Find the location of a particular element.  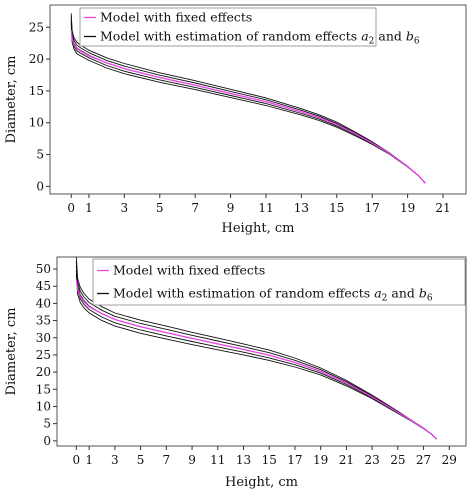

x-tick-label: 23 is located at coordinates (371, 460).